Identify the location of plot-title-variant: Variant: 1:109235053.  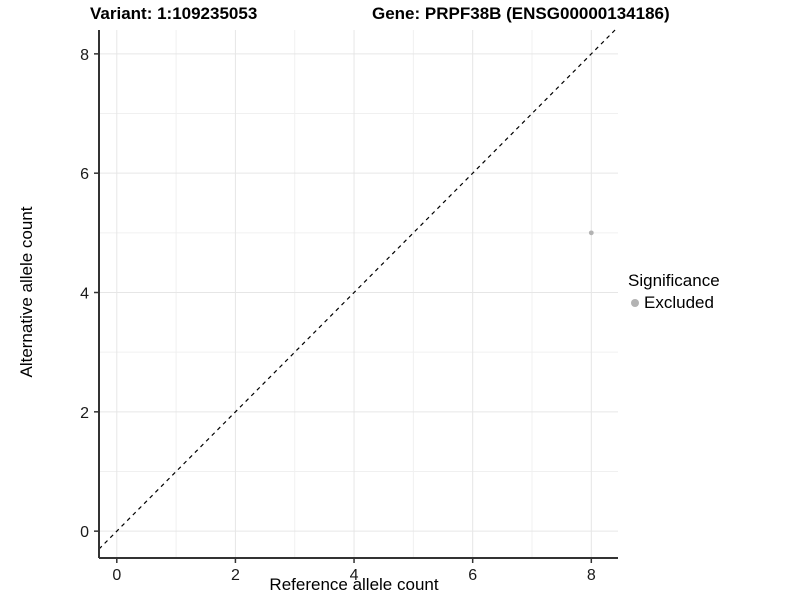
(174, 13).